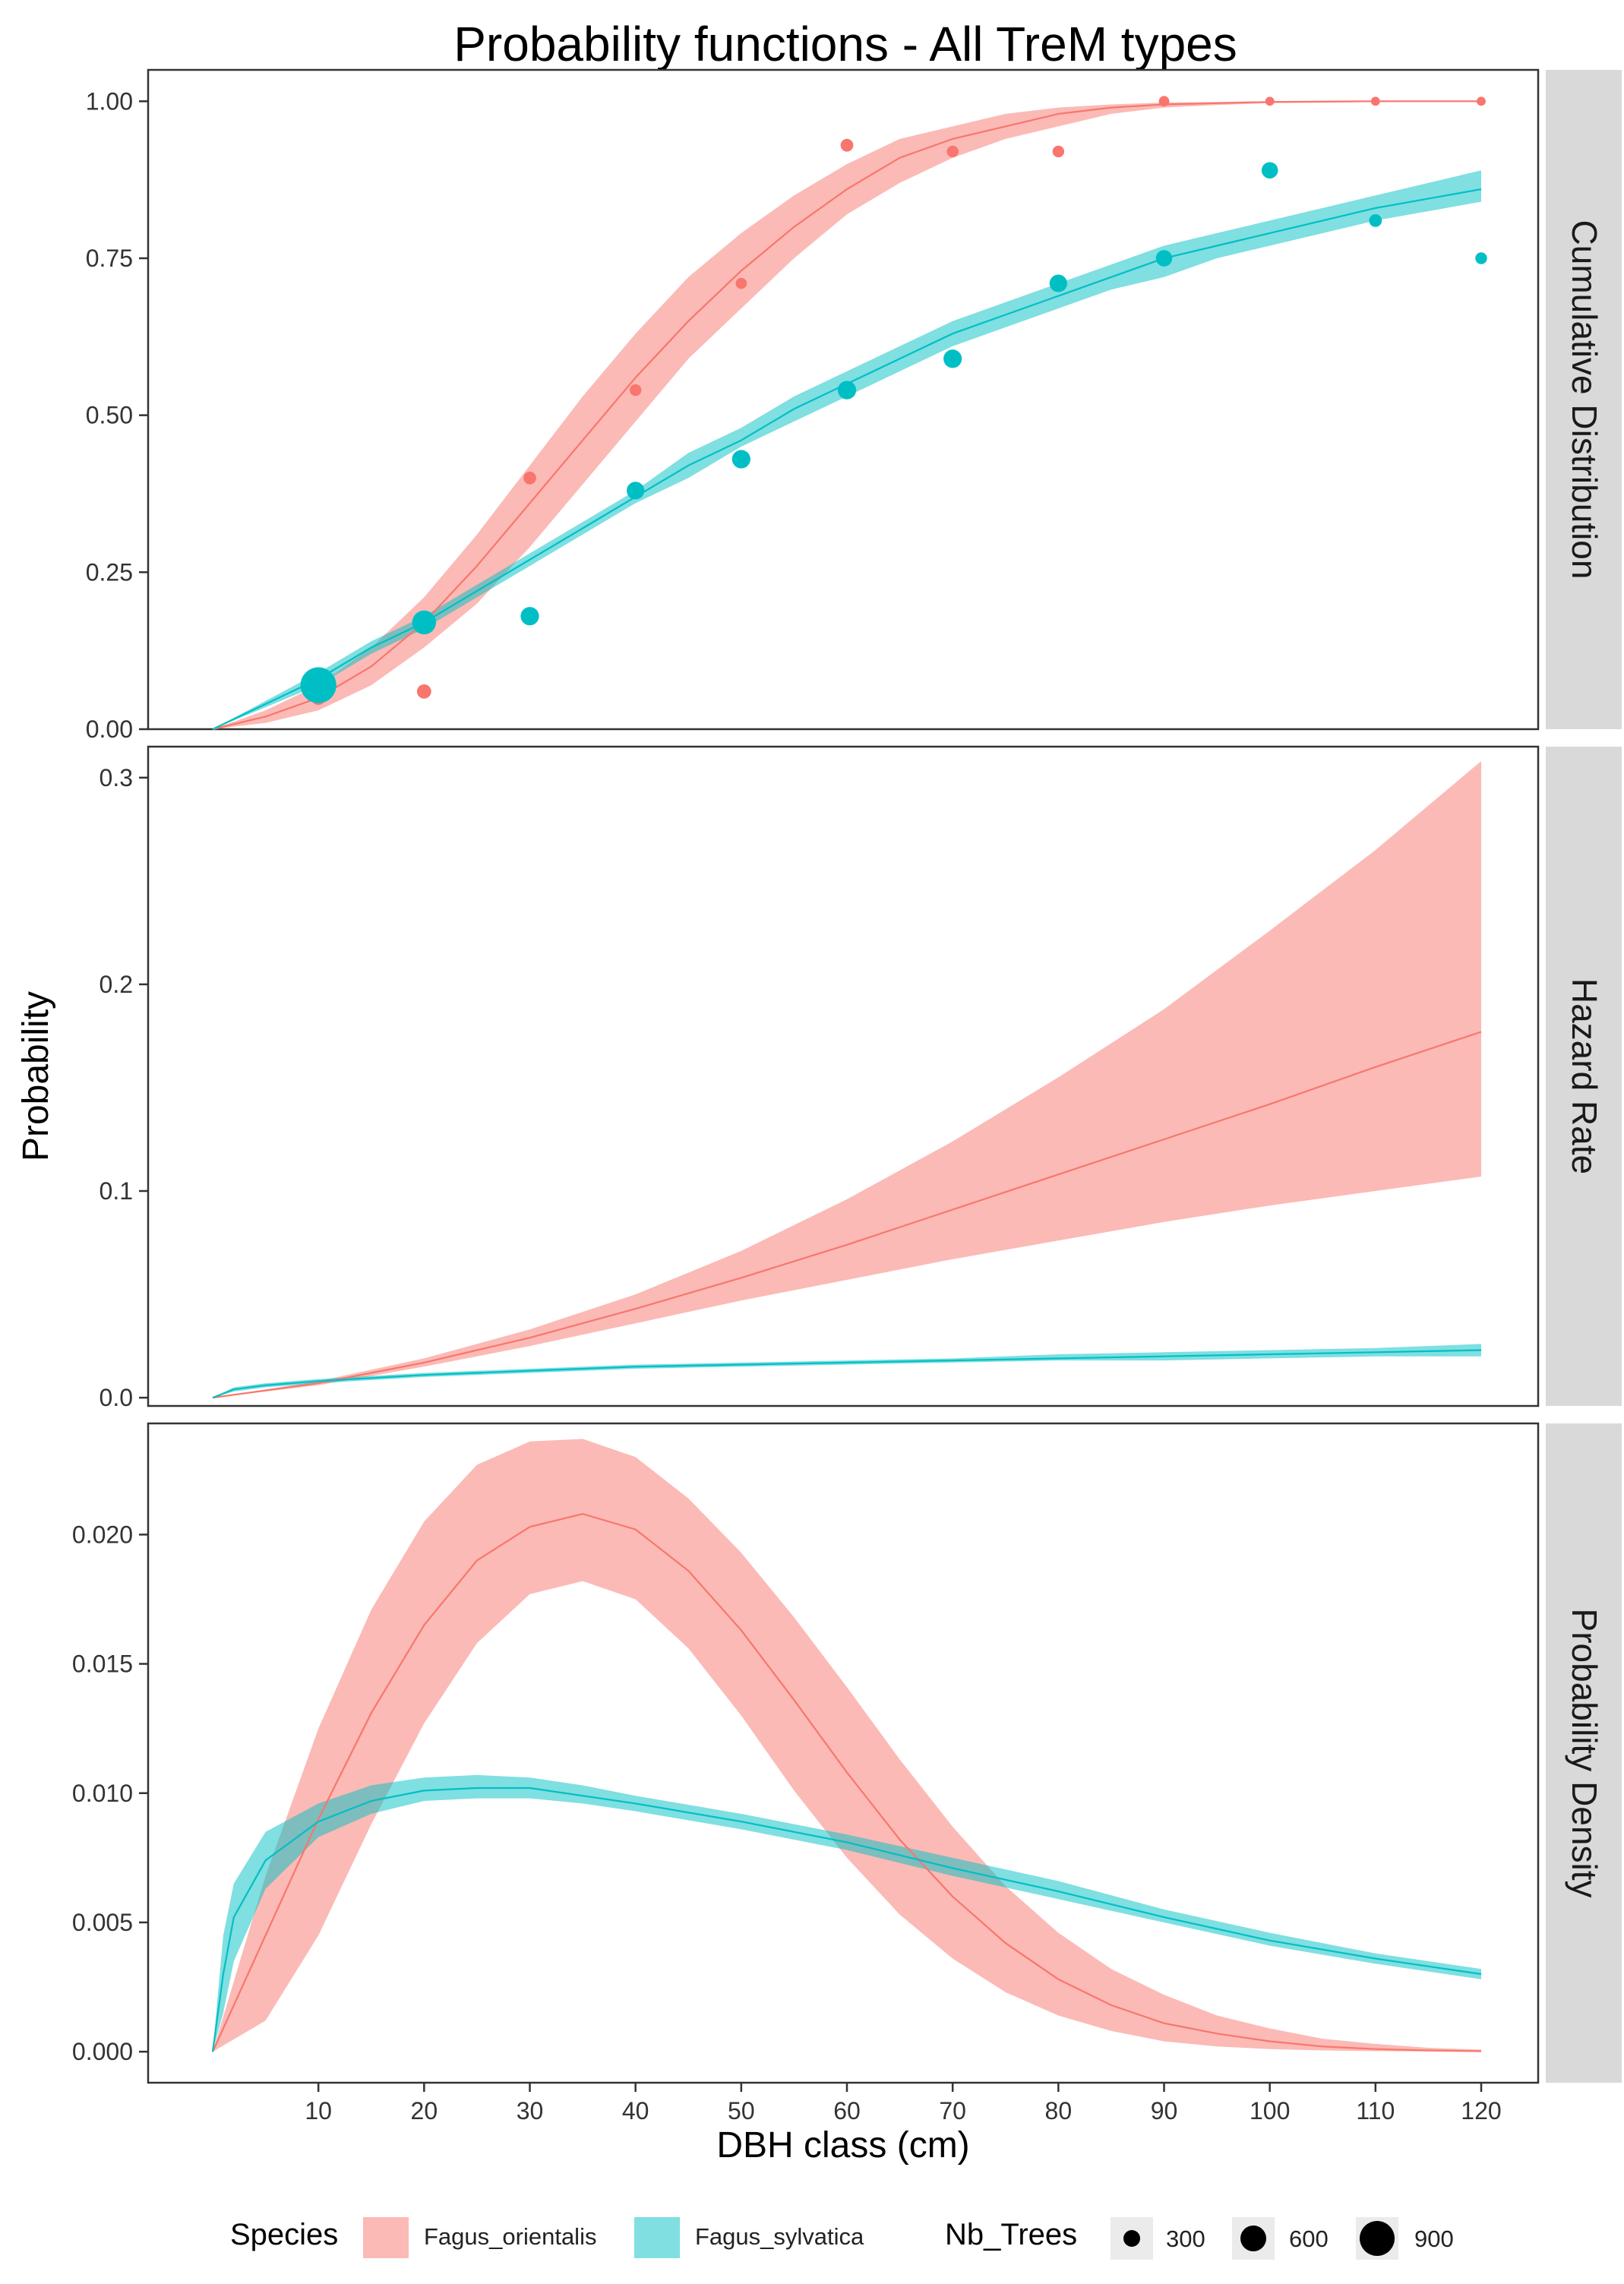 The height and width of the screenshot is (2284, 1624). What do you see at coordinates (110, 258) in the screenshot?
I see `y-tick-label: 0.75` at bounding box center [110, 258].